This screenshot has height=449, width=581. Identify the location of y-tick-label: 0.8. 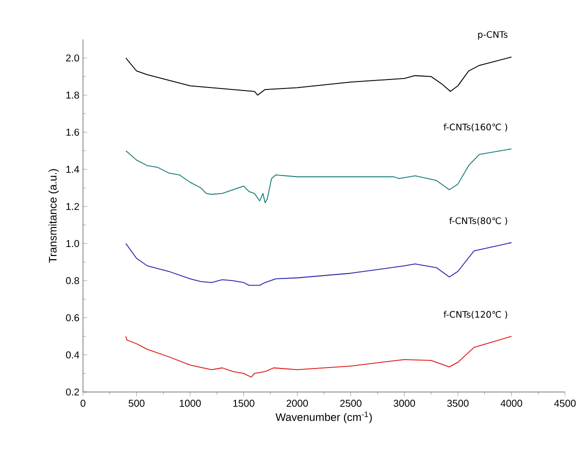
(73, 280).